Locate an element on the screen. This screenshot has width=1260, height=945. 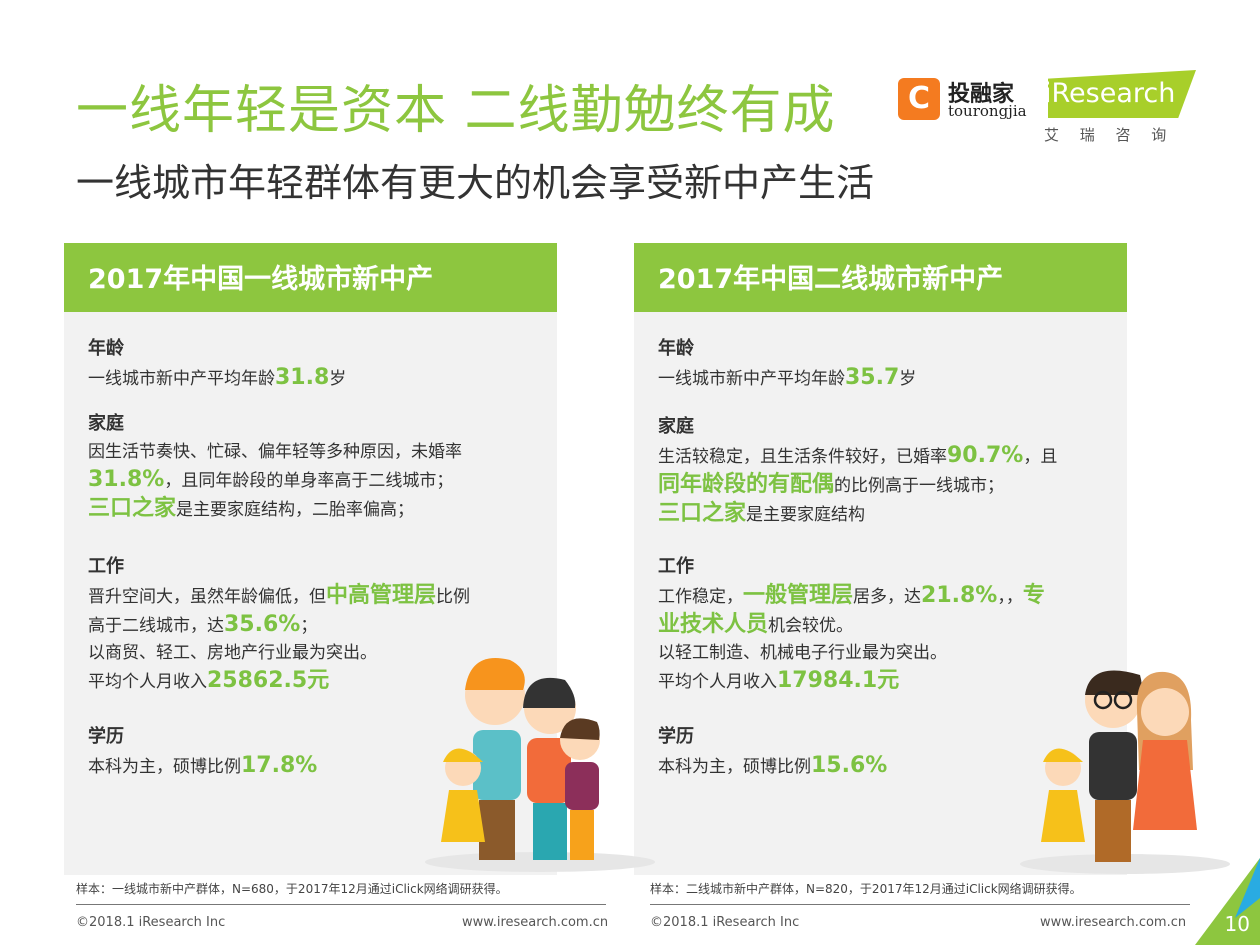
highlight-text: 31.8 is located at coordinates (302, 377).